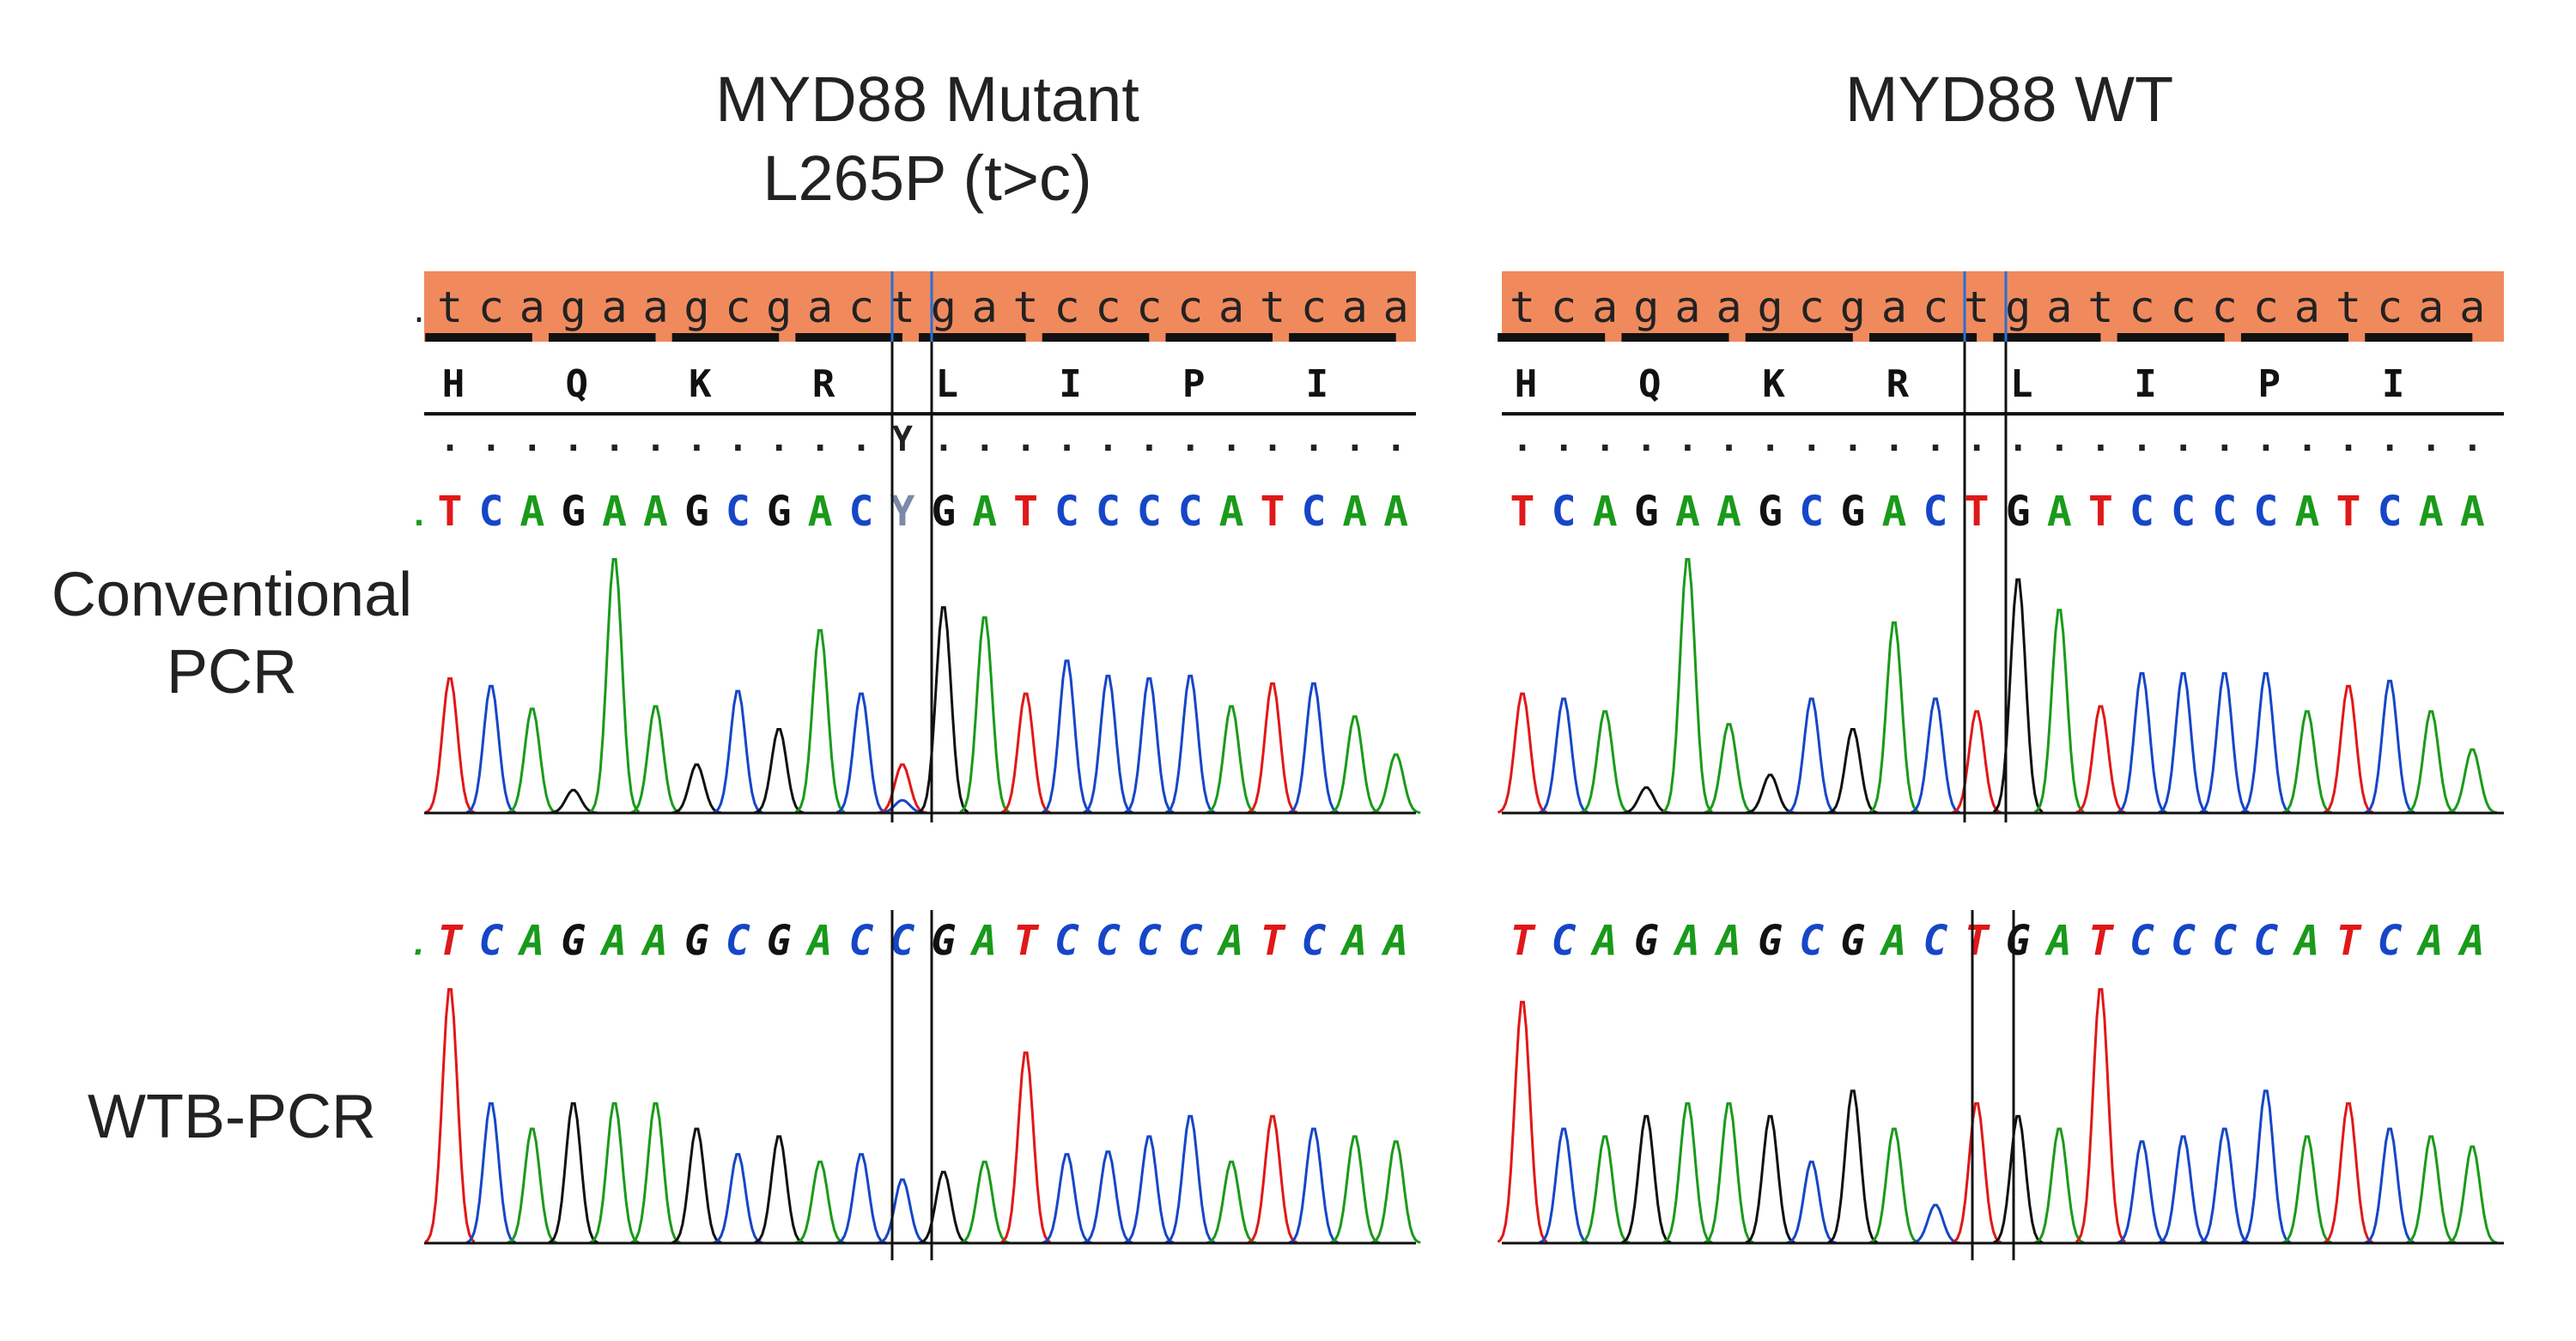 This screenshot has width=2576, height=1341. What do you see at coordinates (1149, 745) in the screenshot?
I see `mutant-conventional-peak-C` at bounding box center [1149, 745].